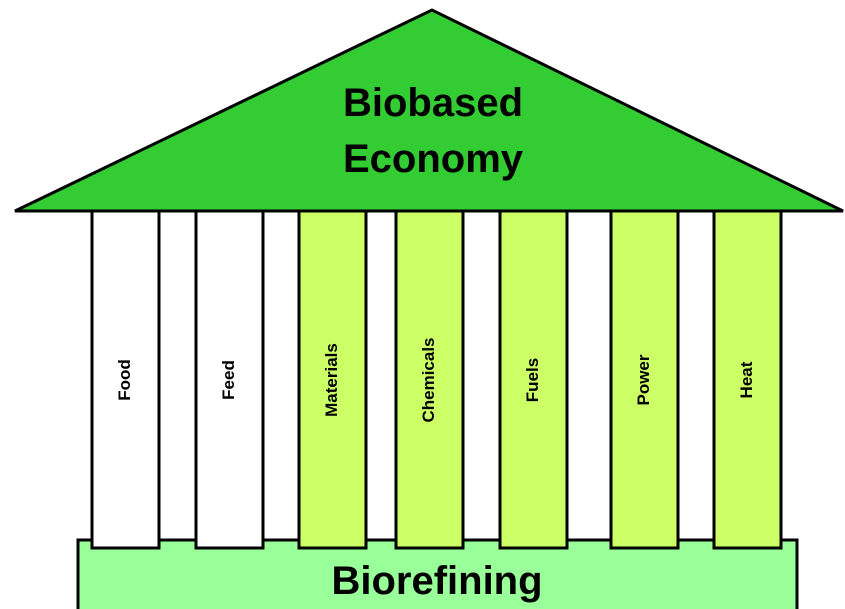  Describe the element at coordinates (532, 380) in the screenshot. I see `pillar-label: Fuels` at that location.